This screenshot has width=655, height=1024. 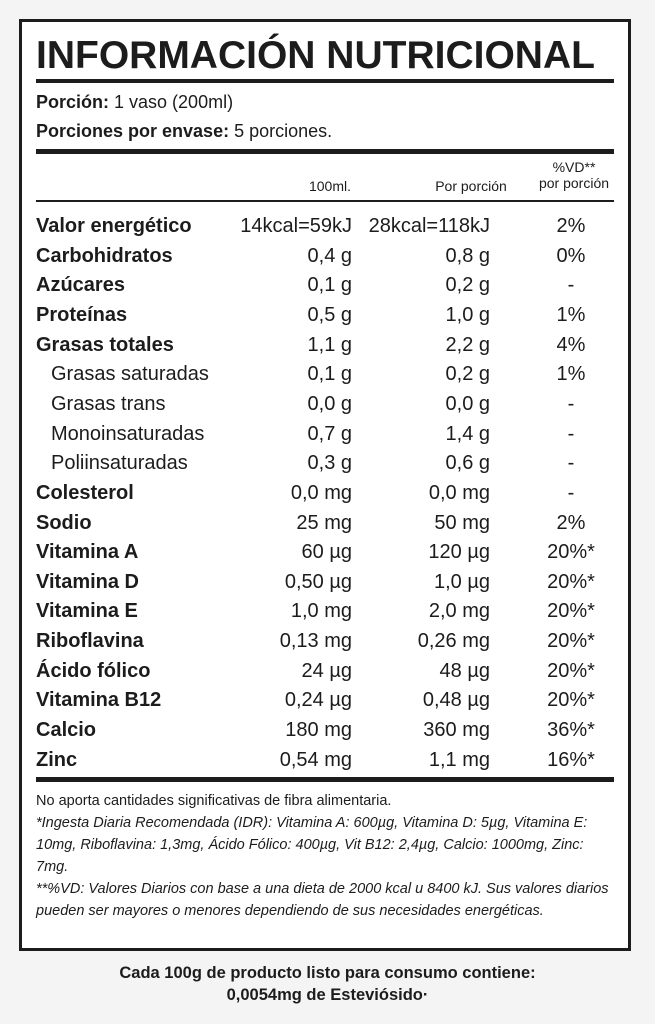 I want to click on nutrient-row: Grasas saturadas 0,1 g 0,2 g 1%, so click(x=325, y=374).